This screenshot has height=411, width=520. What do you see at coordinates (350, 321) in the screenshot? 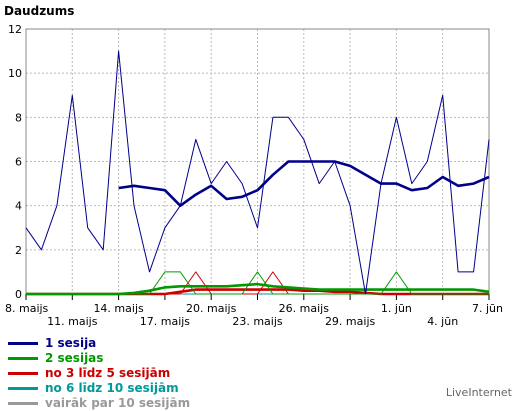
I see `x-tick-label: 29. maijs` at bounding box center [350, 321].